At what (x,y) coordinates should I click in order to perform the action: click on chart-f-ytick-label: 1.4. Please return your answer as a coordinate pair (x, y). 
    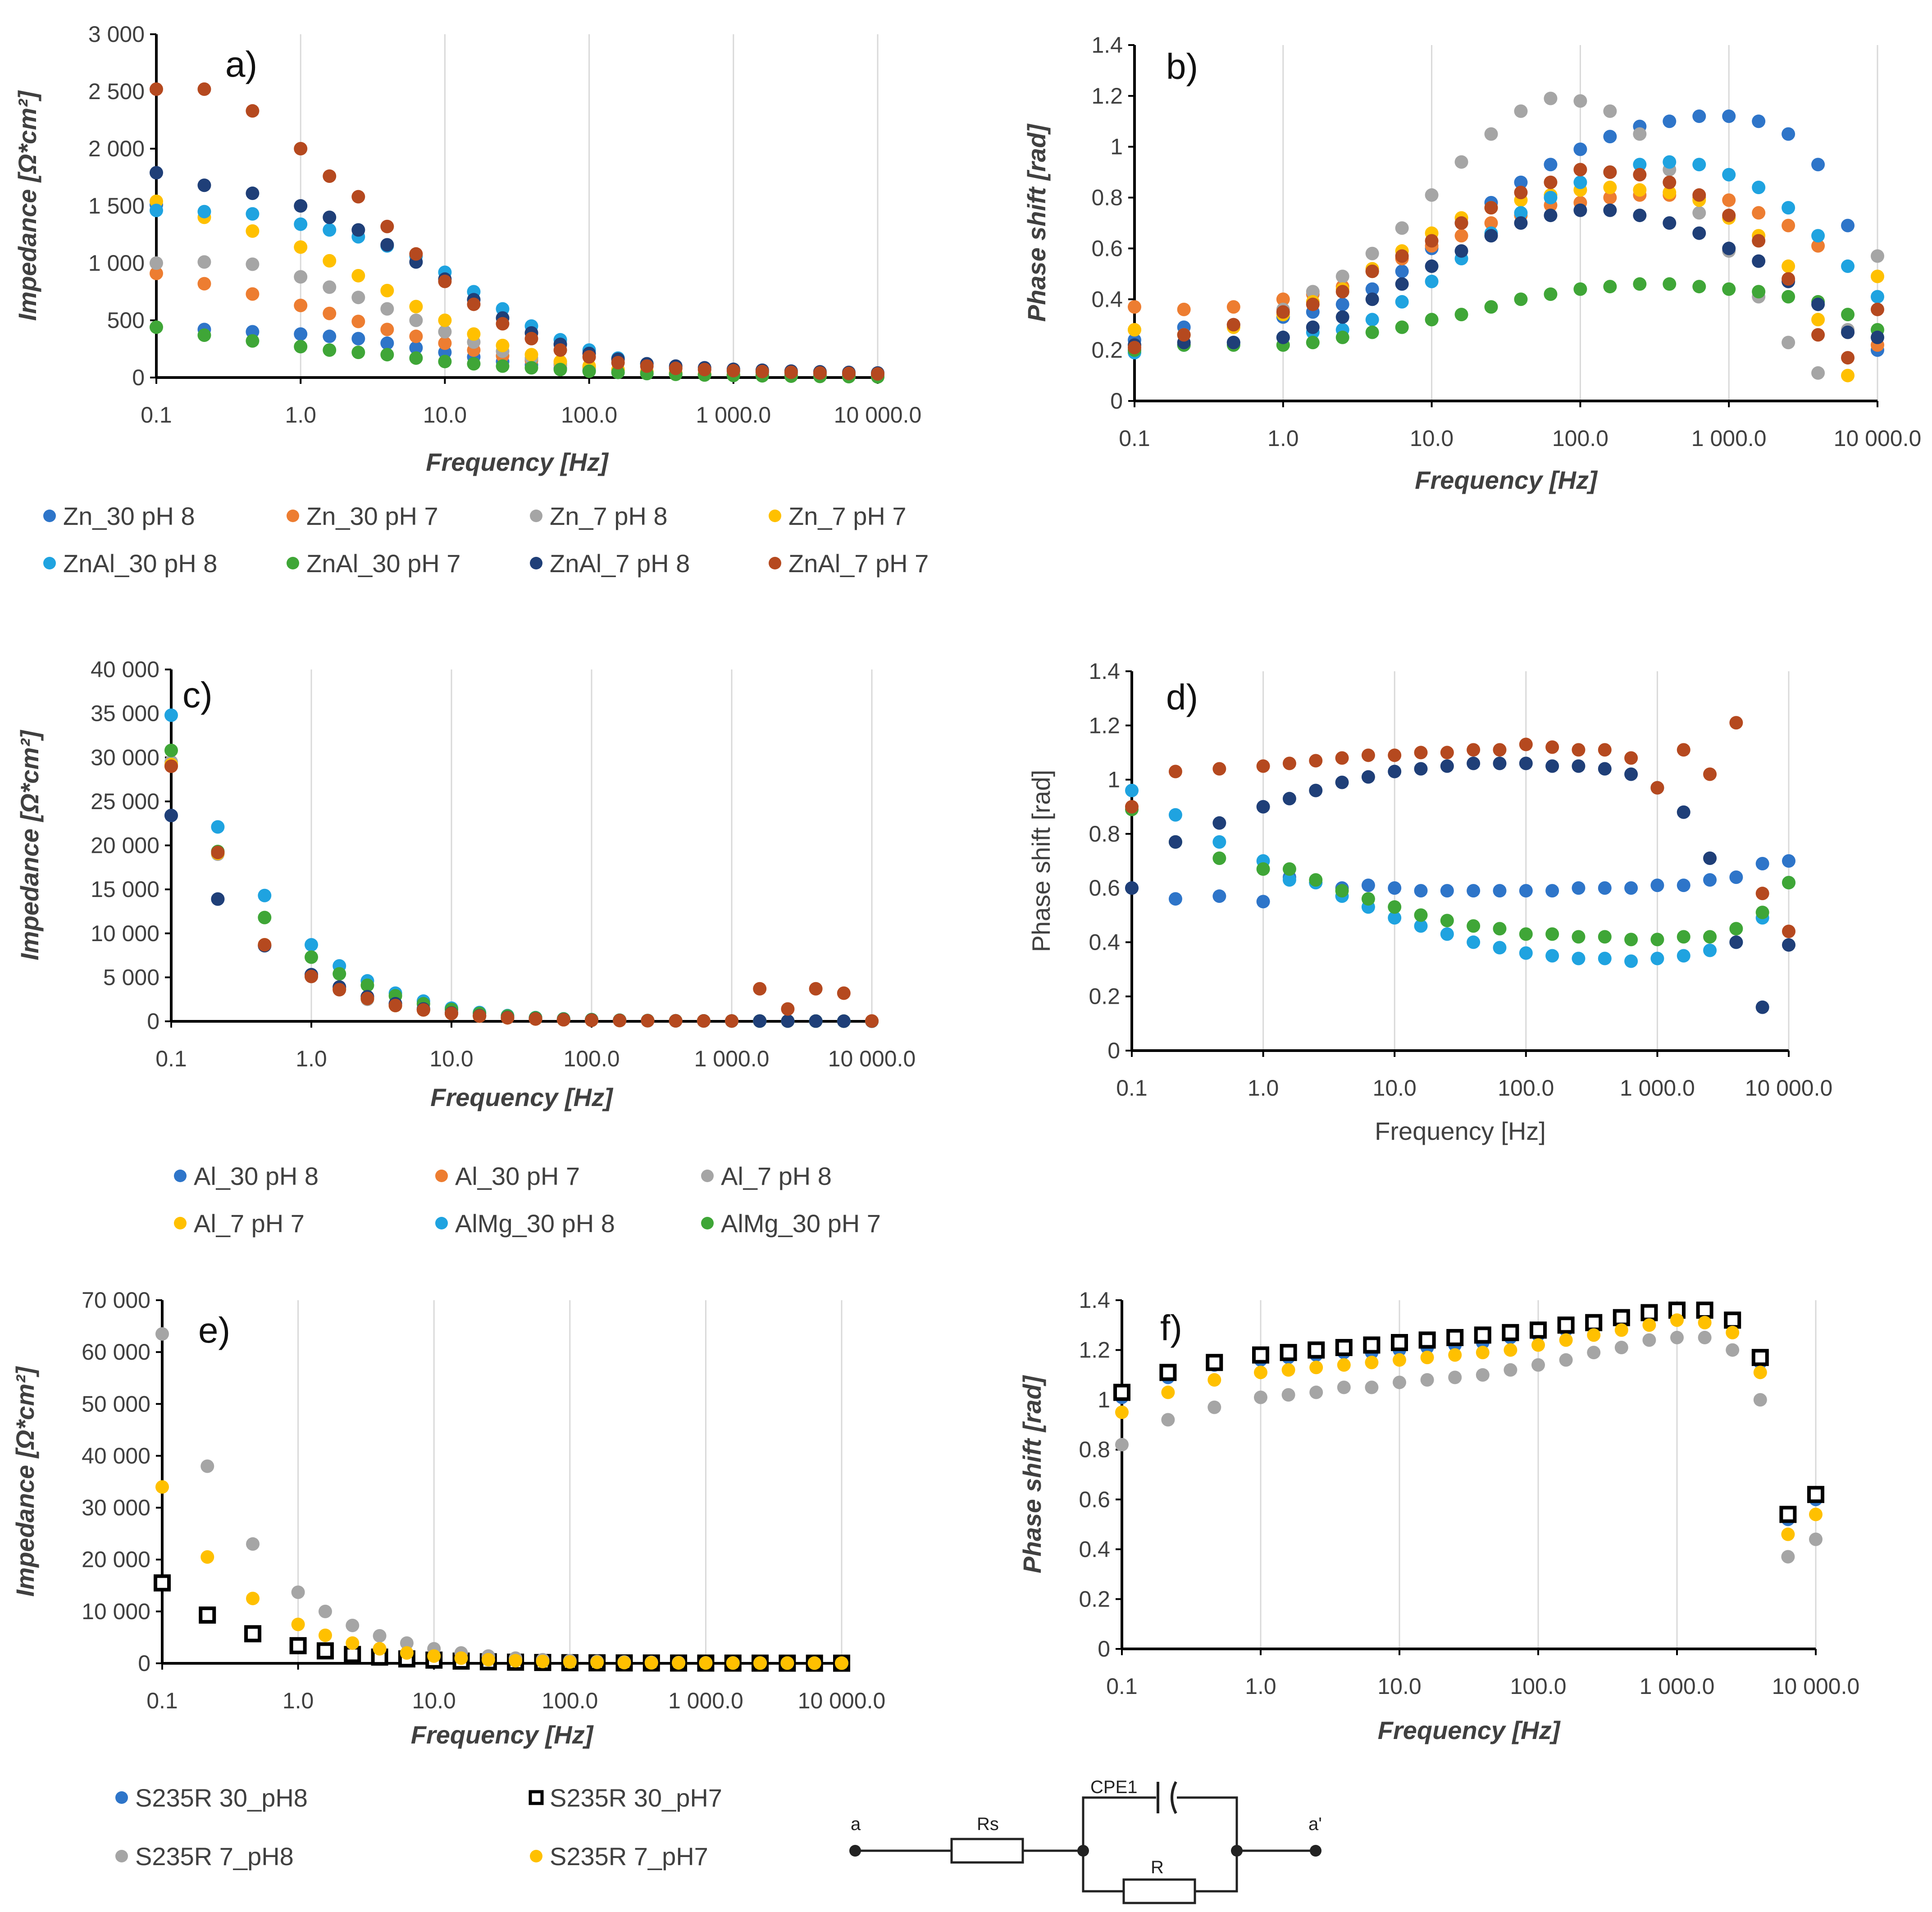
    Looking at the image, I should click on (1094, 1300).